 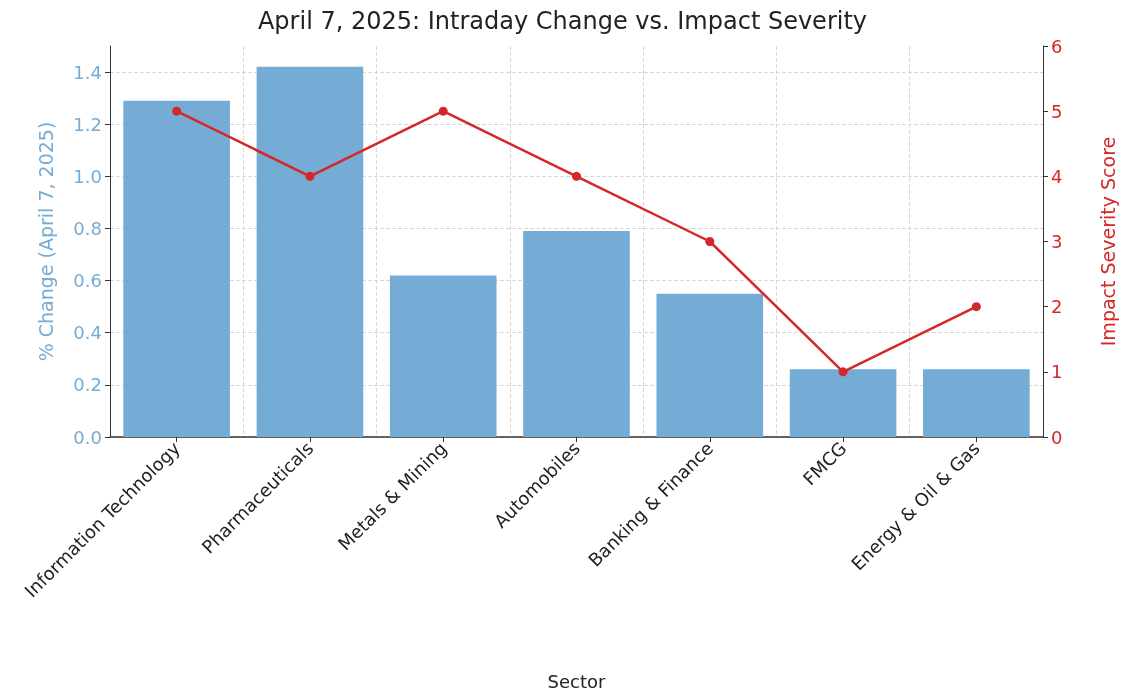 I want to click on y-tick-label: 1.0, so click(x=87, y=176).